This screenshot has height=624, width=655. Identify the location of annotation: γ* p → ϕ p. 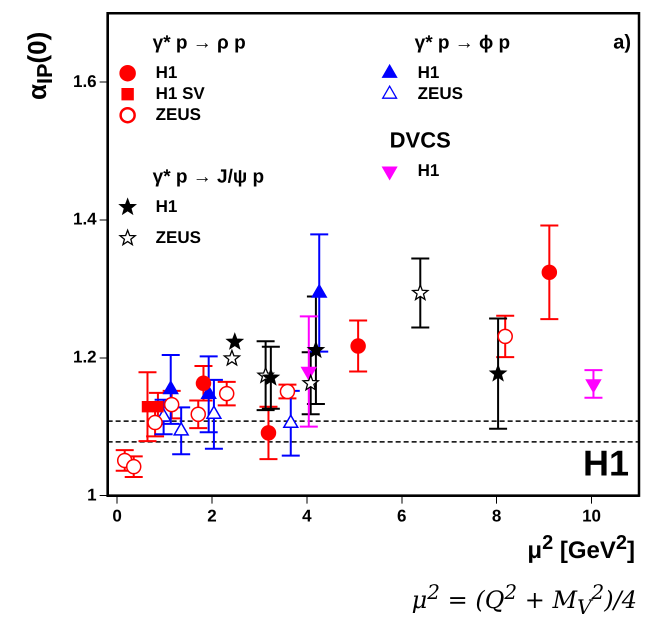
(462, 43).